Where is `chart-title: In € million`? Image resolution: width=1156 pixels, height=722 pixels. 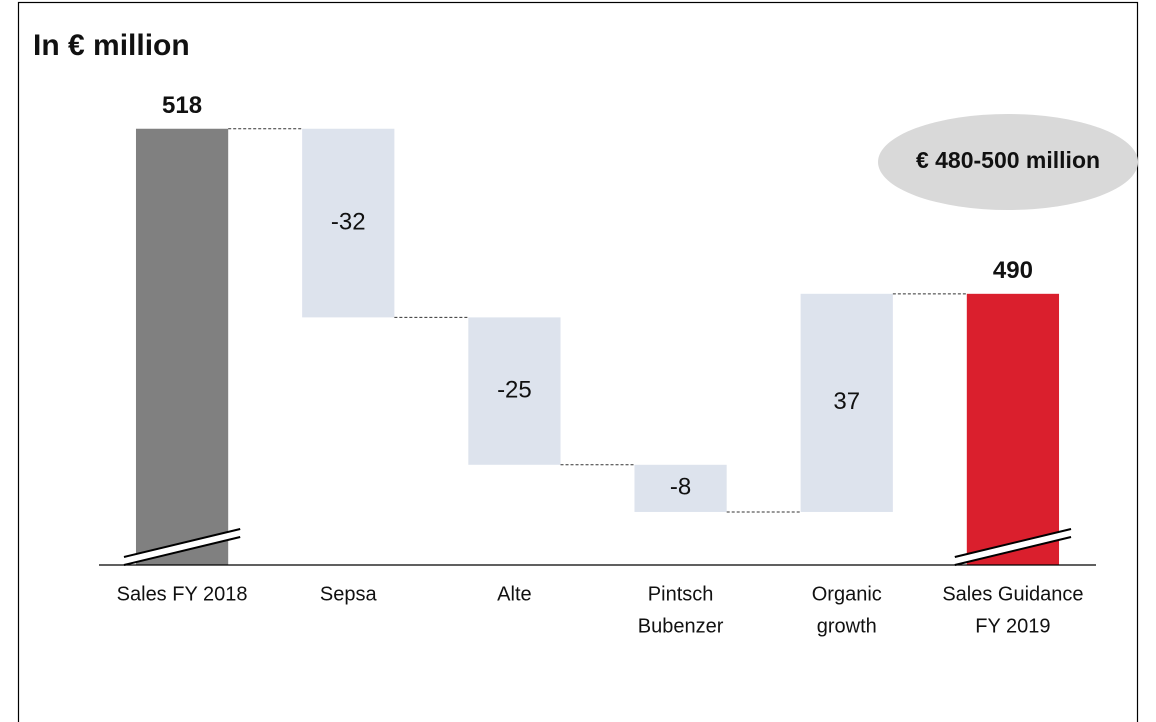
chart-title: In € million is located at coordinates (111, 45).